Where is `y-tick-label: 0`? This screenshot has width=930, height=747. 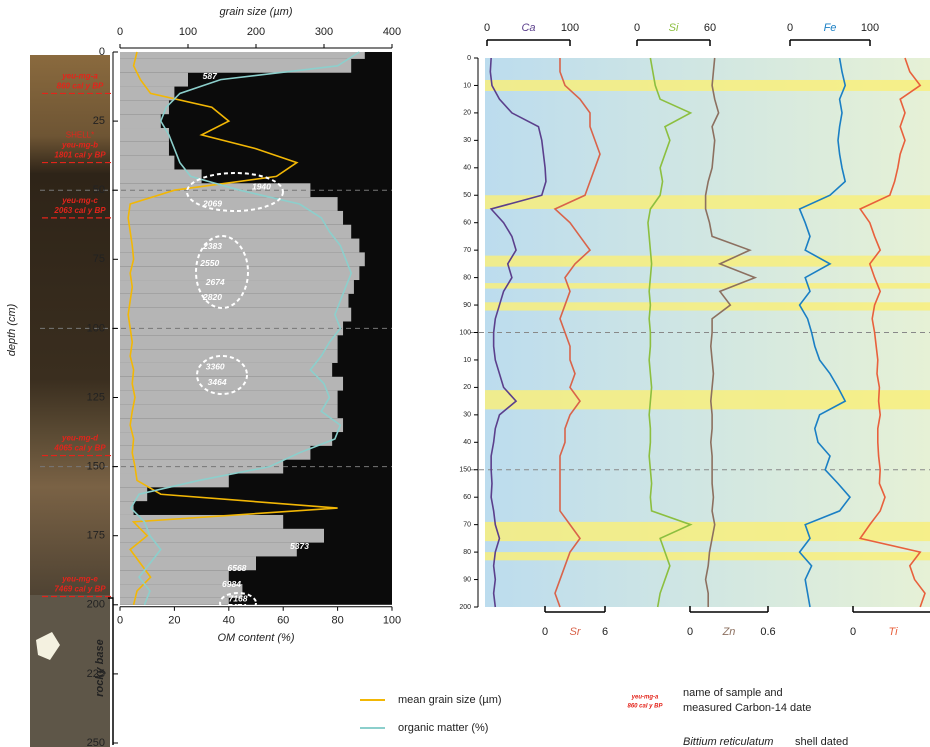
y-tick-label: 0 is located at coordinates (469, 58).